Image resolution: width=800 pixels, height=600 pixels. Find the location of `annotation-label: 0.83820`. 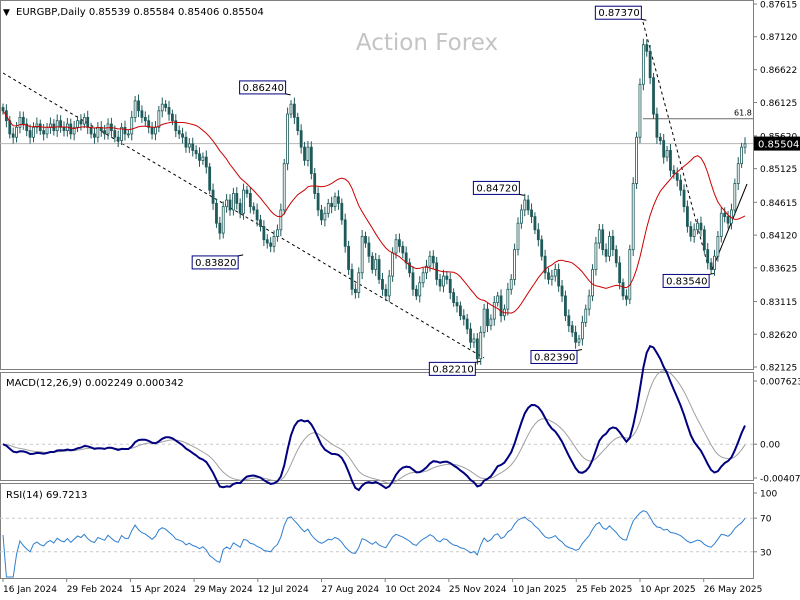

annotation-label: 0.83820 is located at coordinates (215, 263).